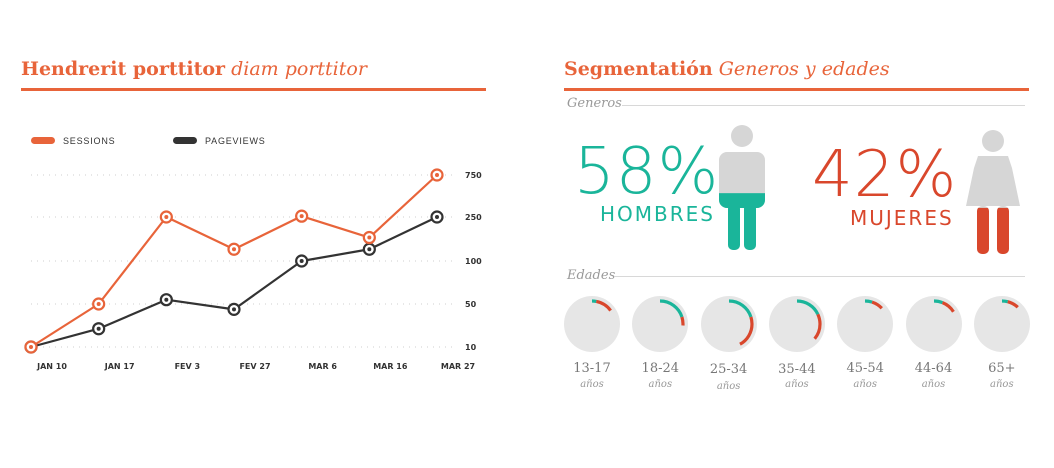  What do you see at coordinates (89, 141) in the screenshot?
I see `legend-label: SESSIONS` at bounding box center [89, 141].